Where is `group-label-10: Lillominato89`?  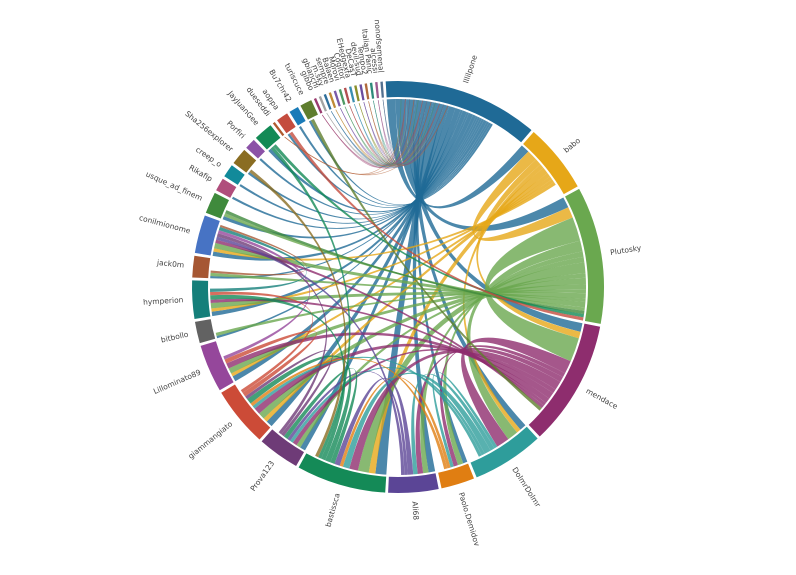
group-label-10: Lillominato89 is located at coordinates (177, 382).